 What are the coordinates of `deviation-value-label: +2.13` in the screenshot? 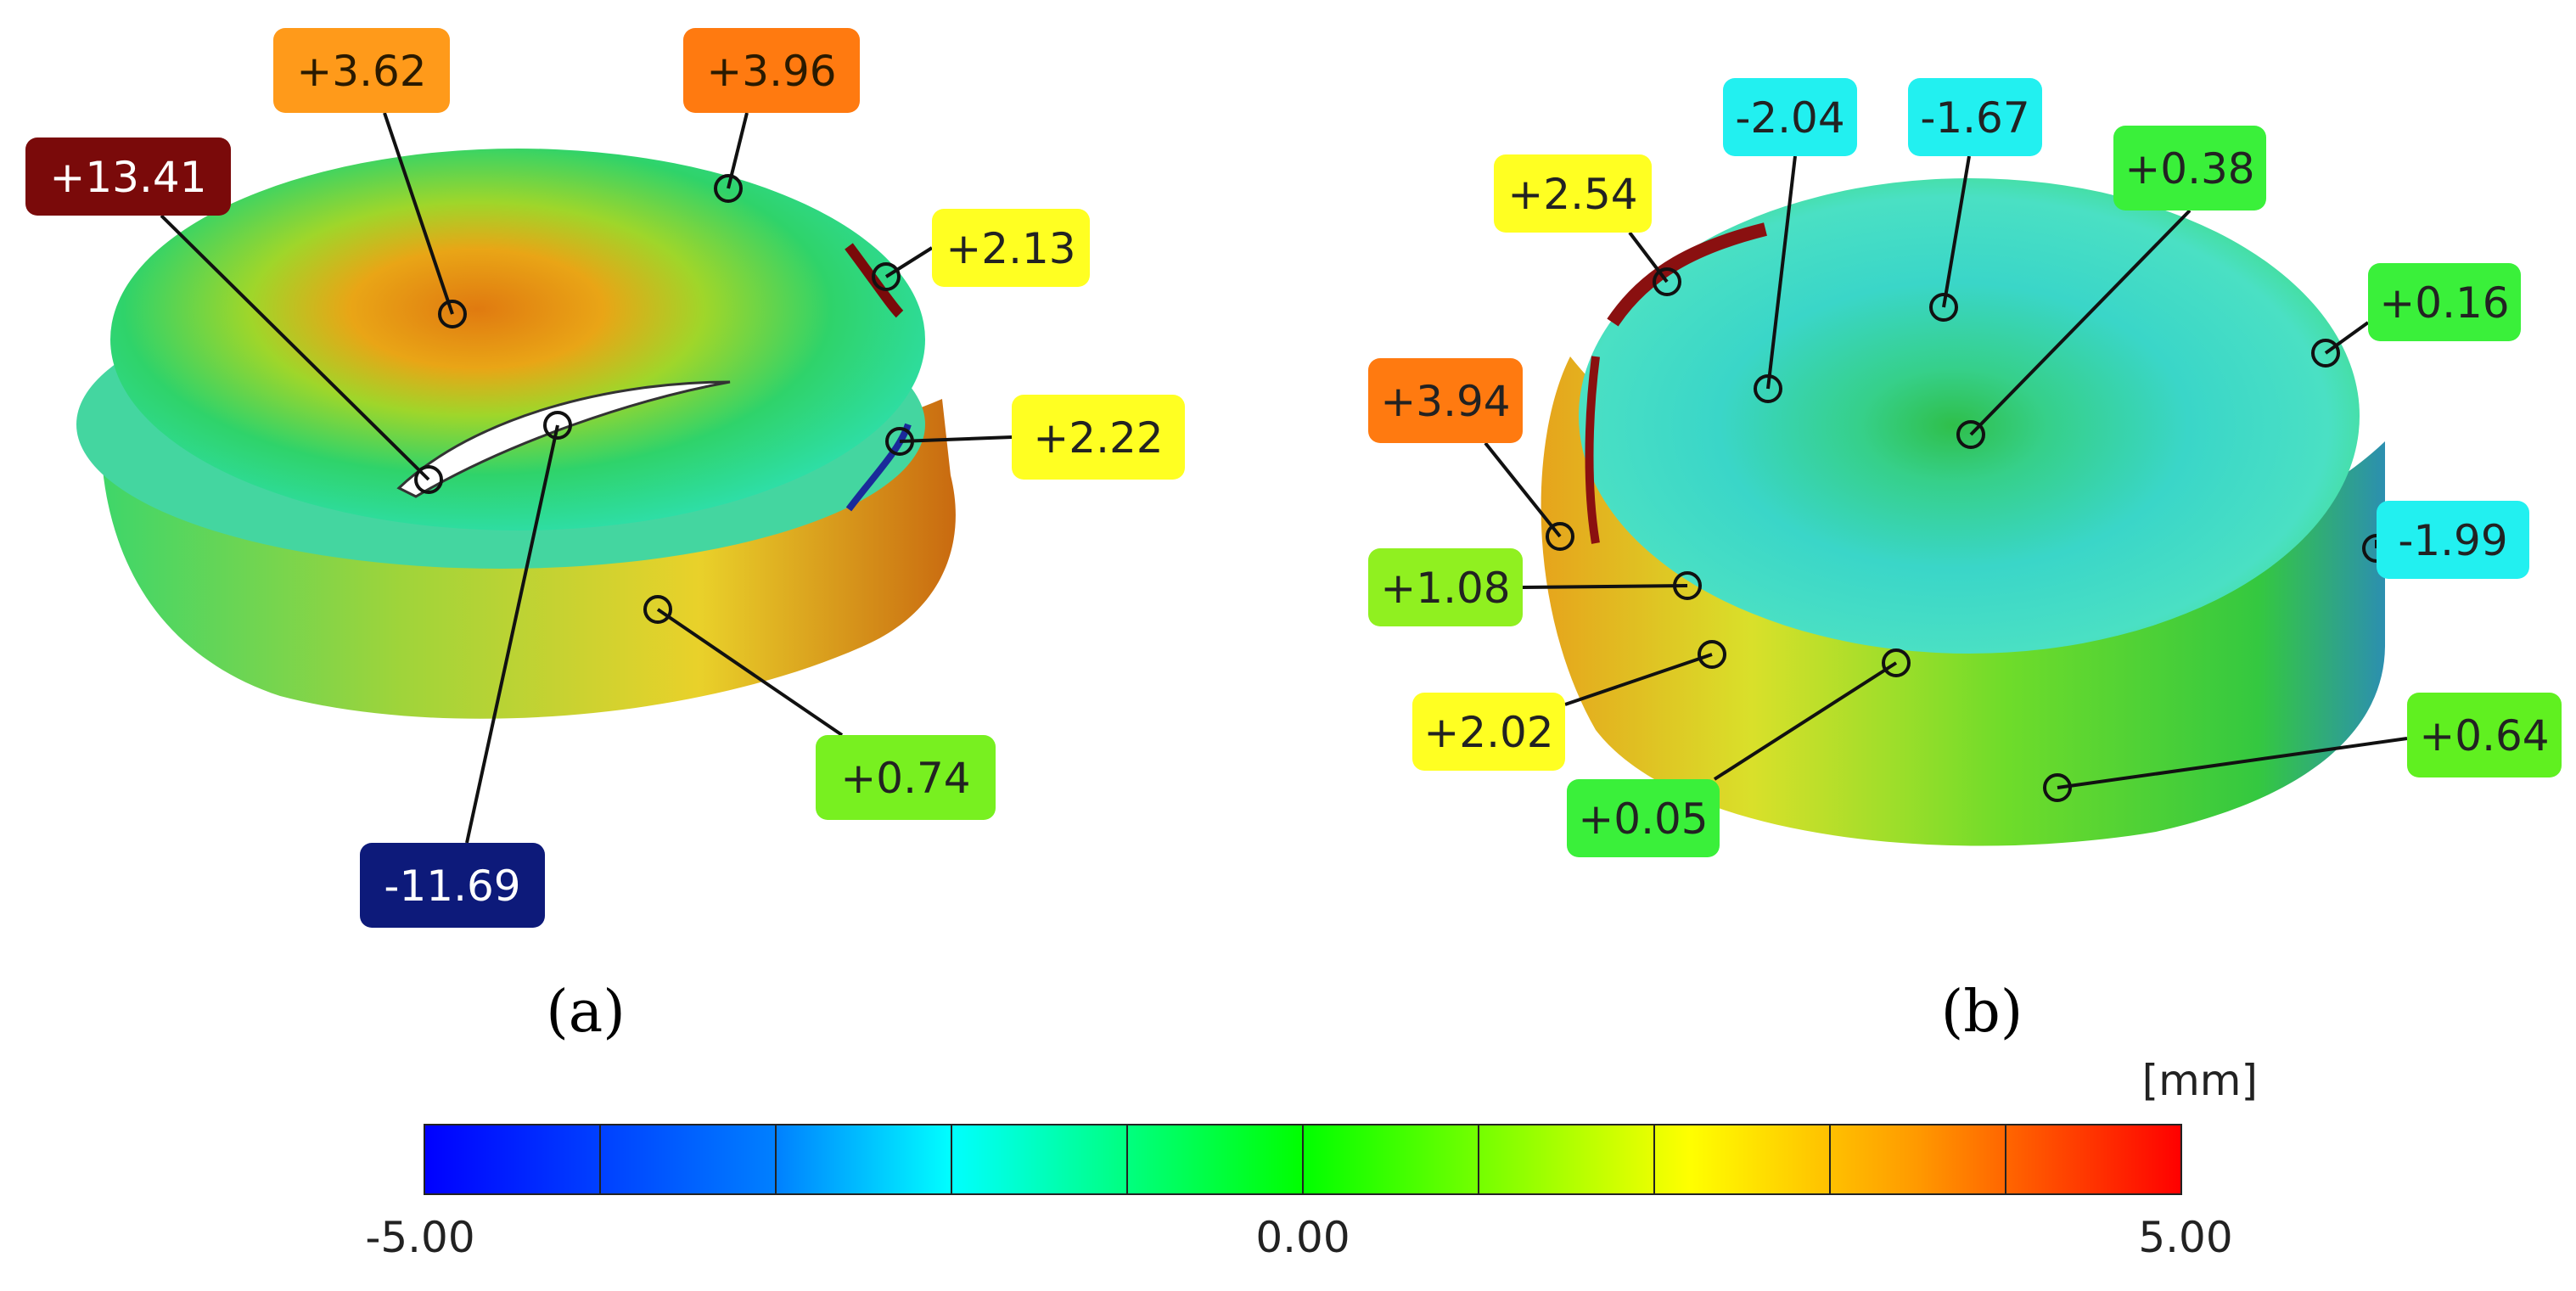 It's located at (1010, 248).